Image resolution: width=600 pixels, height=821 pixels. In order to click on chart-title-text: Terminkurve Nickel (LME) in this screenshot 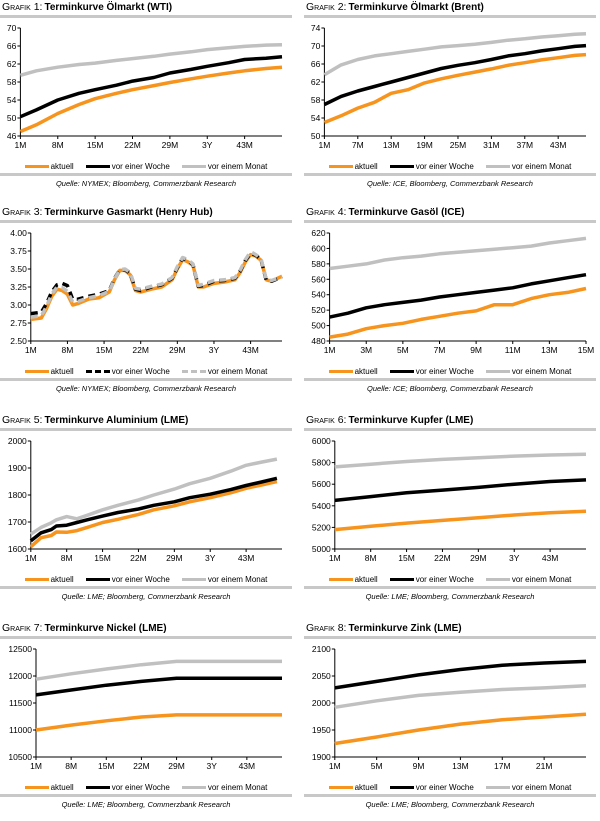, I will do `click(105, 628)`.